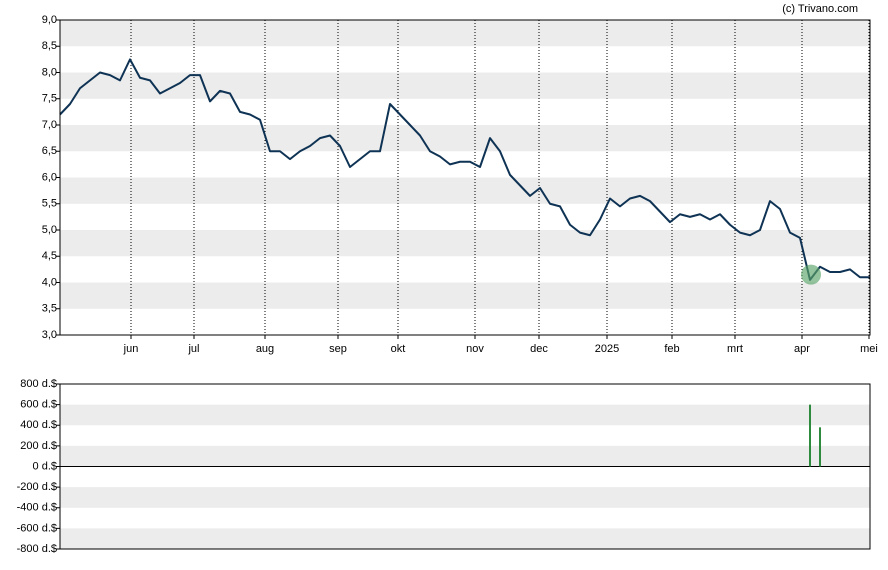 The width and height of the screenshot is (888, 570). I want to click on y-tick-label: 3,5, so click(49, 309).